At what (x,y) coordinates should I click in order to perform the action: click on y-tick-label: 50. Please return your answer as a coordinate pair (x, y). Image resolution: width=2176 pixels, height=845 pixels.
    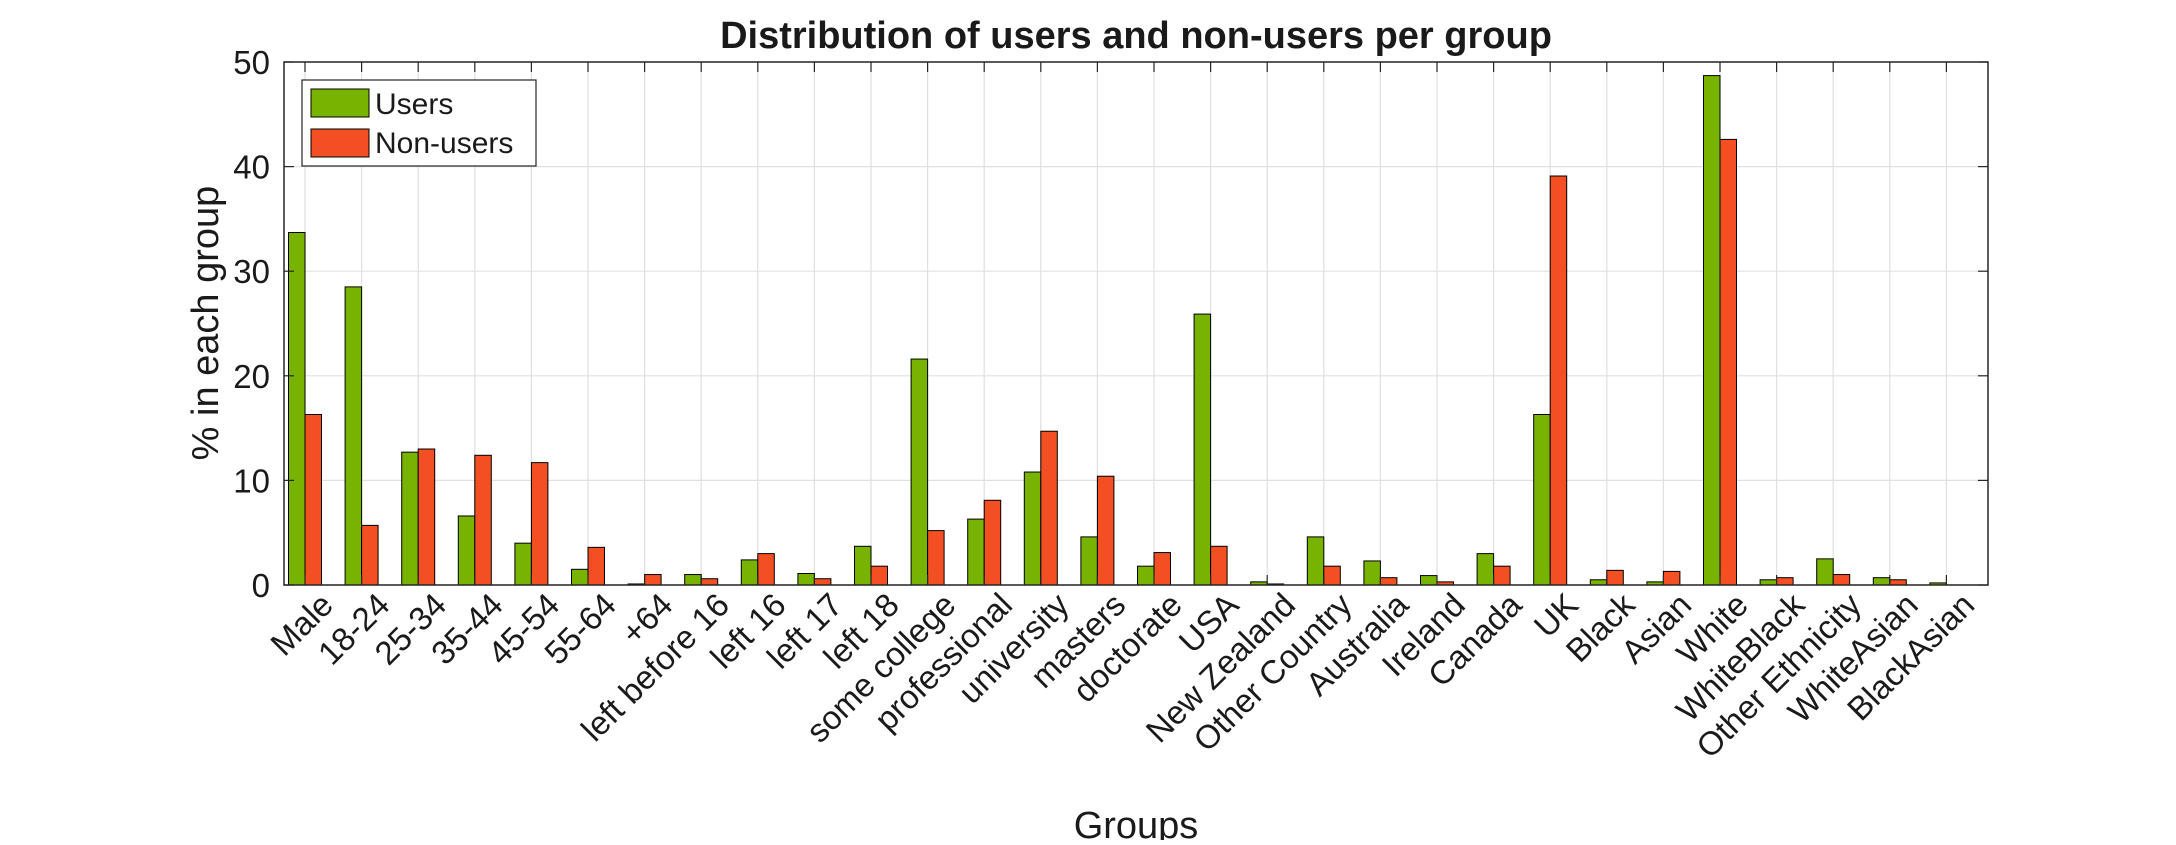
    Looking at the image, I should click on (251, 62).